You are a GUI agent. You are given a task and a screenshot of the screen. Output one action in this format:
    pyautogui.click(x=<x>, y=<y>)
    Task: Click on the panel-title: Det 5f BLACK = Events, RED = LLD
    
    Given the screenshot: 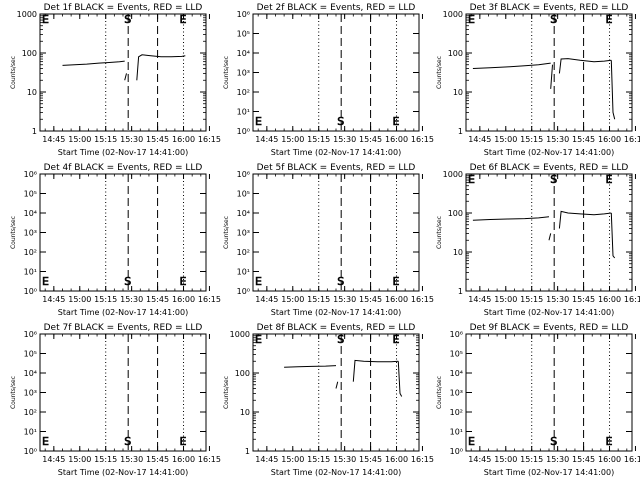 What is the action you would take?
    pyautogui.click(x=336, y=168)
    